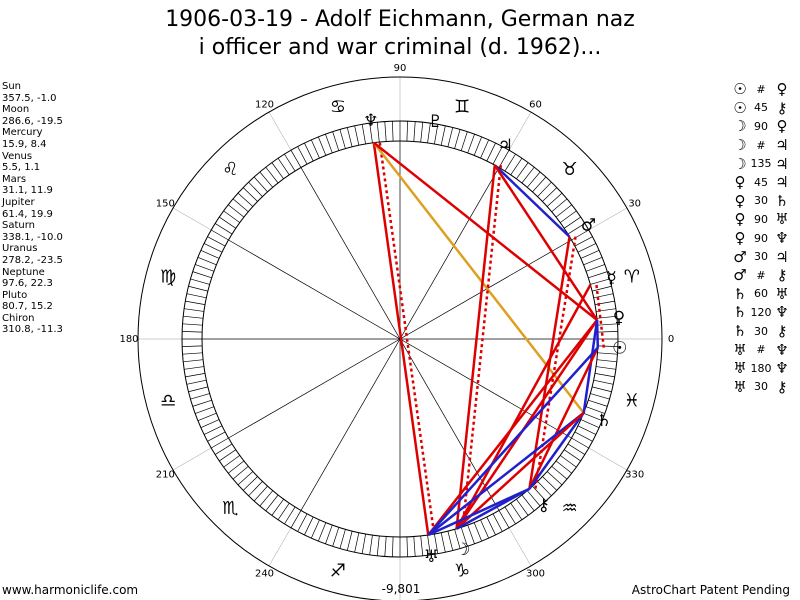 This screenshot has width=800, height=600. Describe the element at coordinates (338, 107) in the screenshot. I see `cancer-sign-icon: ♋` at that location.